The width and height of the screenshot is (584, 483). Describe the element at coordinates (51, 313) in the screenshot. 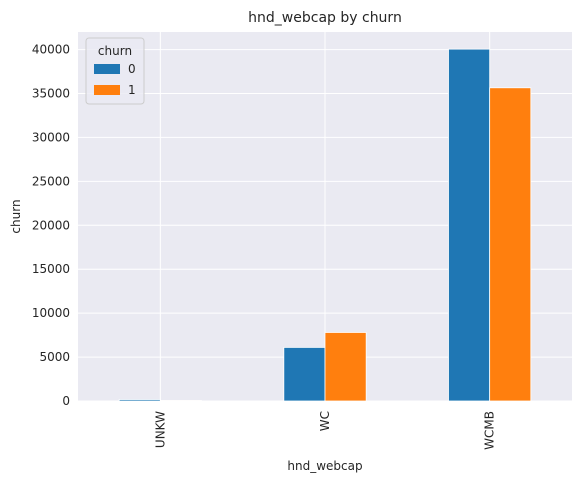

I see `y-tick-label: 10000` at that location.